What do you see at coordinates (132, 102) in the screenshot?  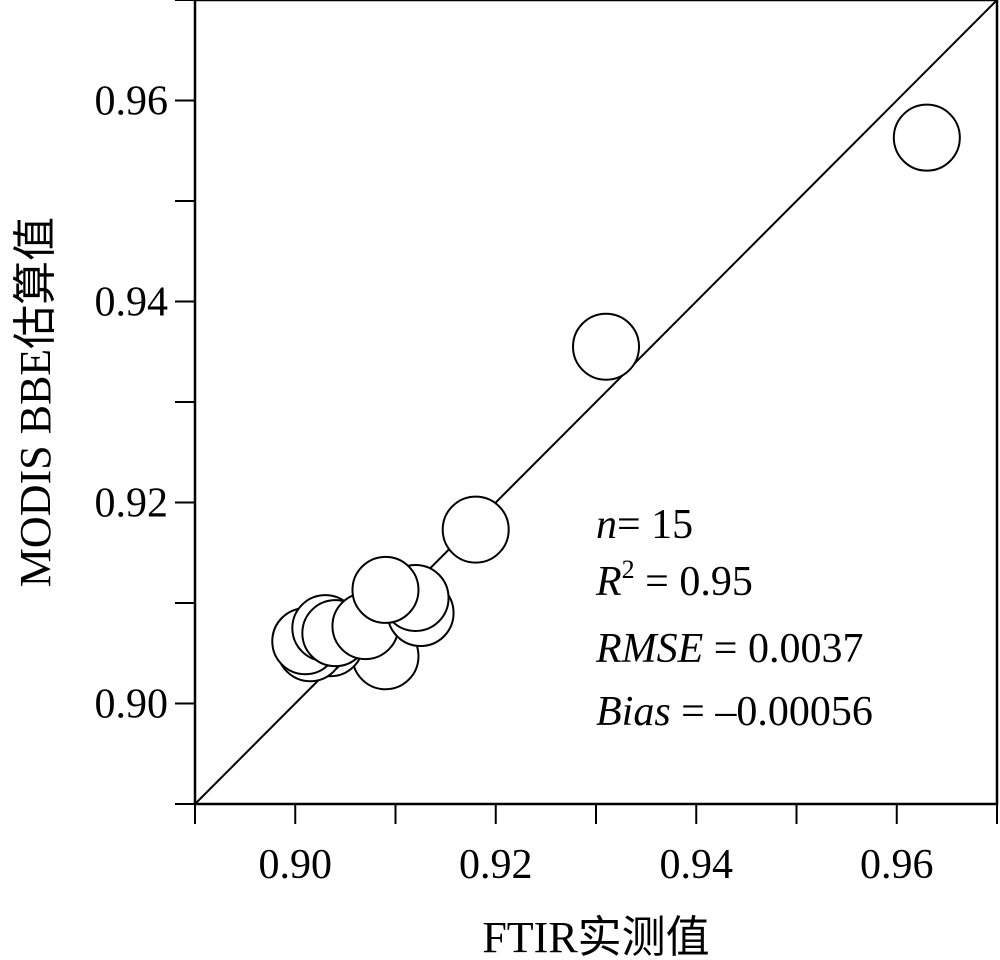 I see `y-tick-label: 0.96` at bounding box center [132, 102].